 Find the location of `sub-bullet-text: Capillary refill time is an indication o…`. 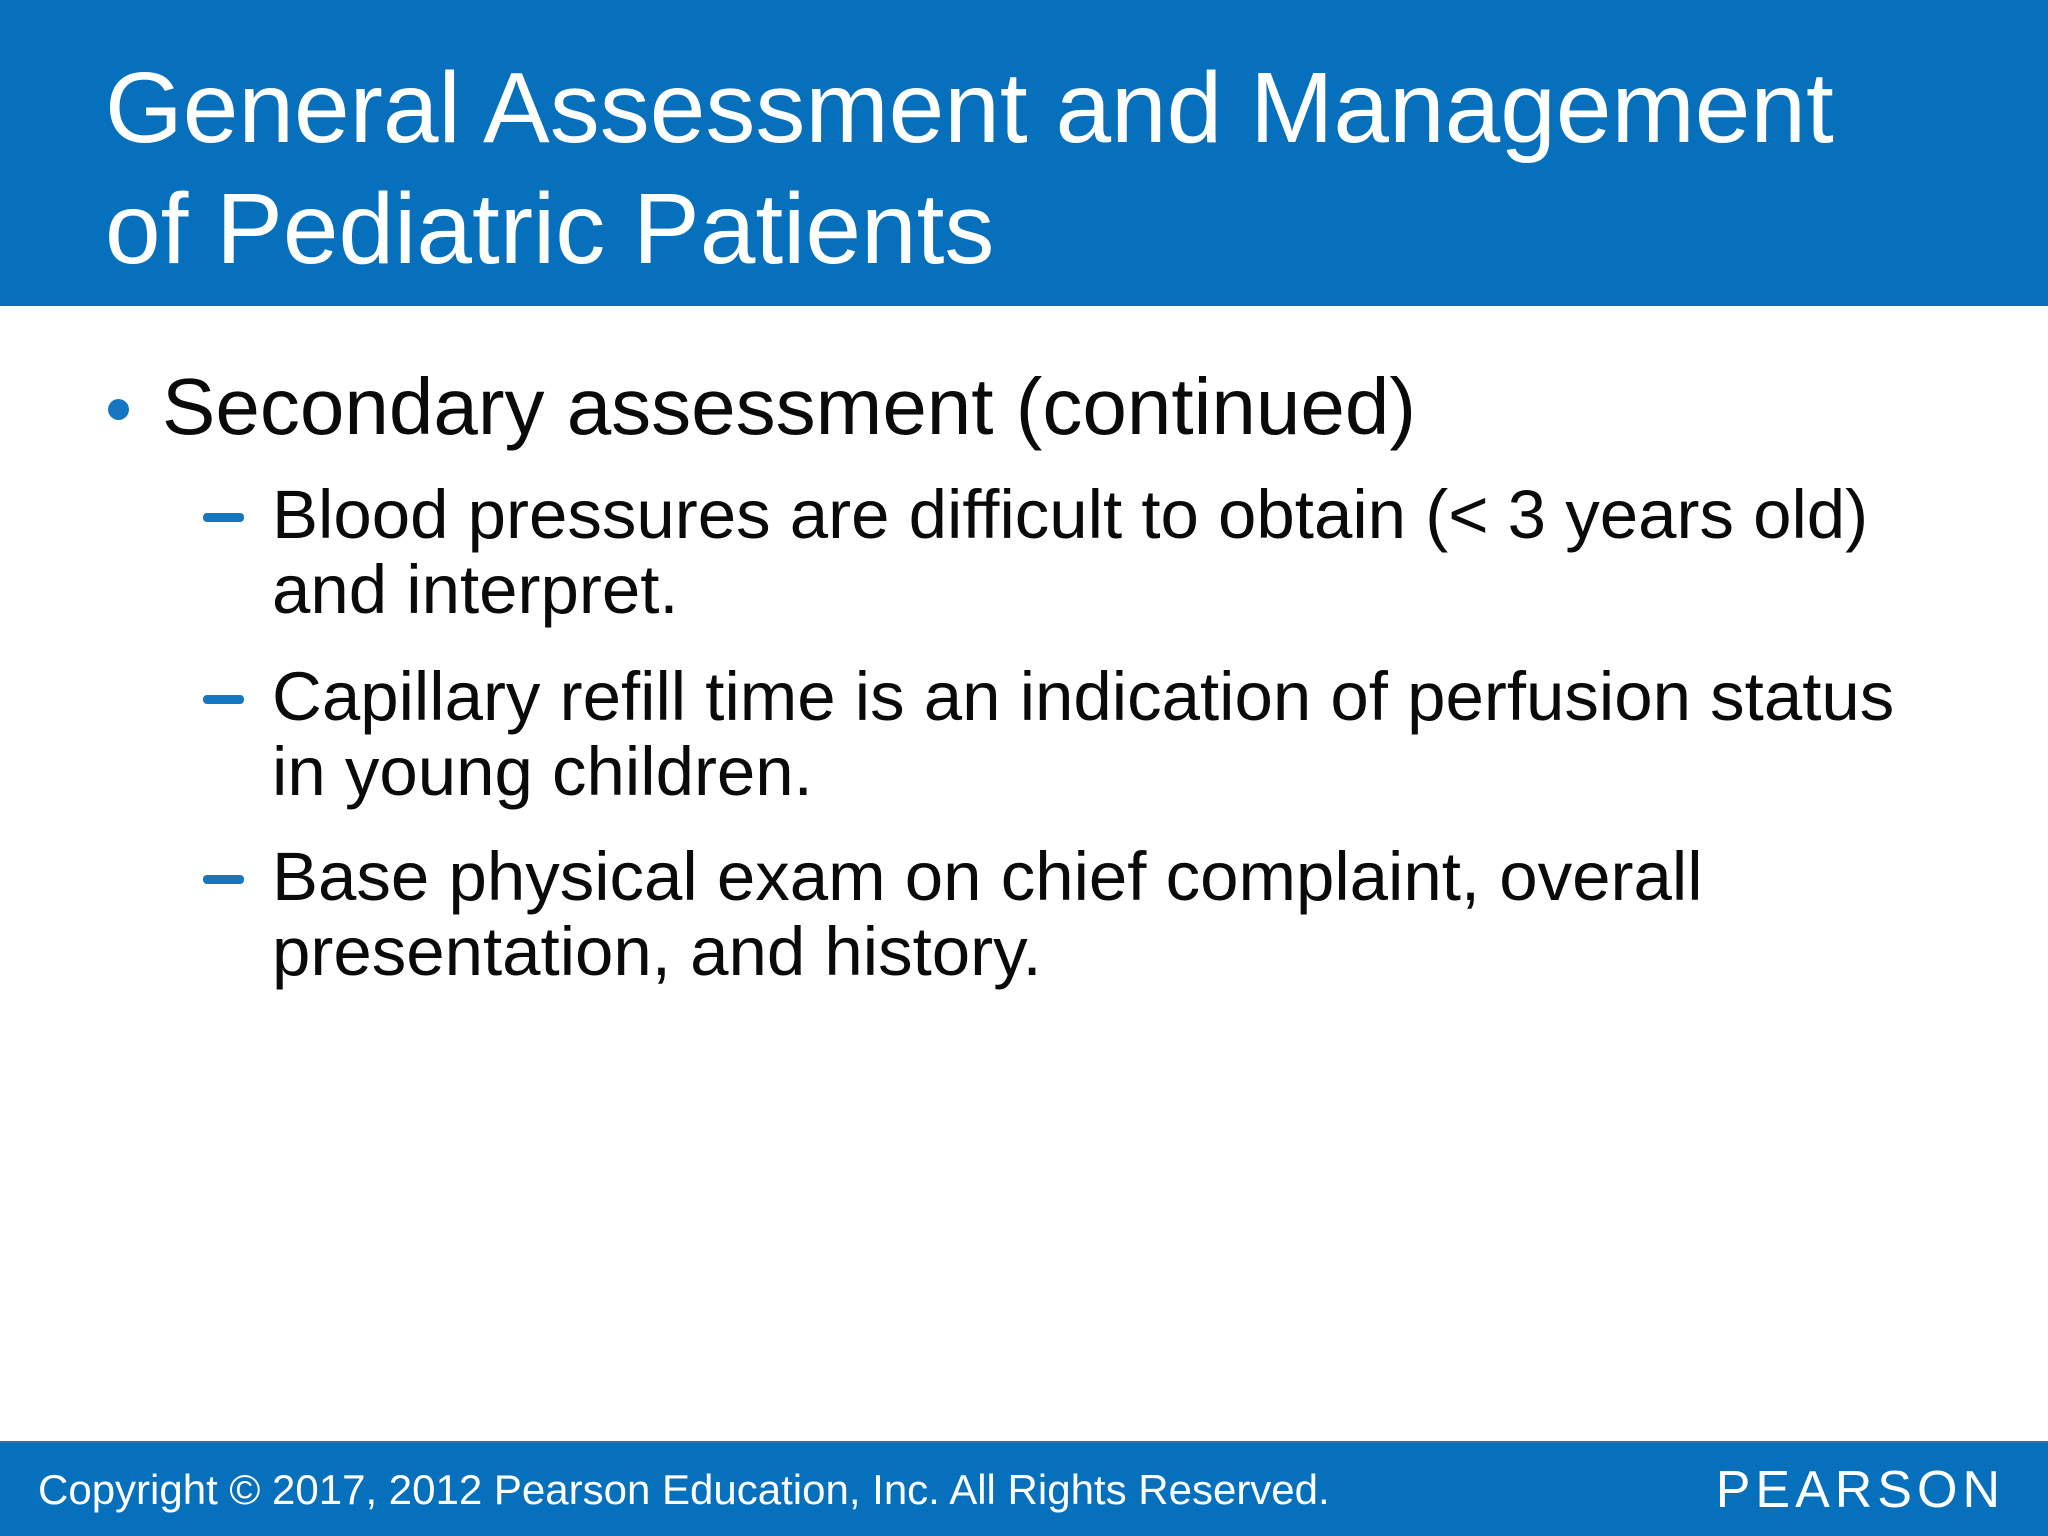

sub-bullet-text: Capillary refill time is an indication o… is located at coordinates (1083, 734).